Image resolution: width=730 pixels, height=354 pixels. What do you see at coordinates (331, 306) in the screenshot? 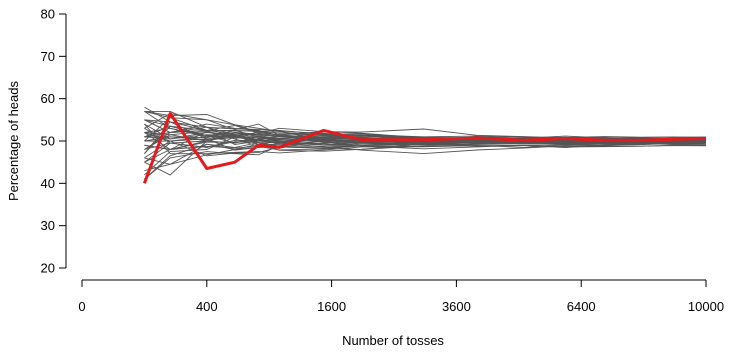
I see `x-tick-label: 1600` at bounding box center [331, 306].